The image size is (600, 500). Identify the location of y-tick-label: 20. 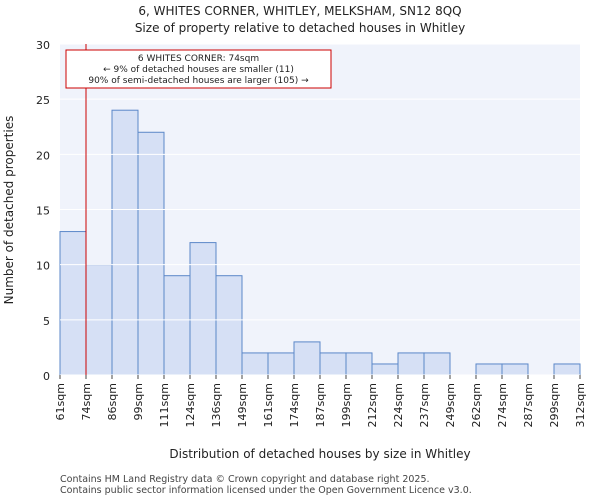
(43, 155).